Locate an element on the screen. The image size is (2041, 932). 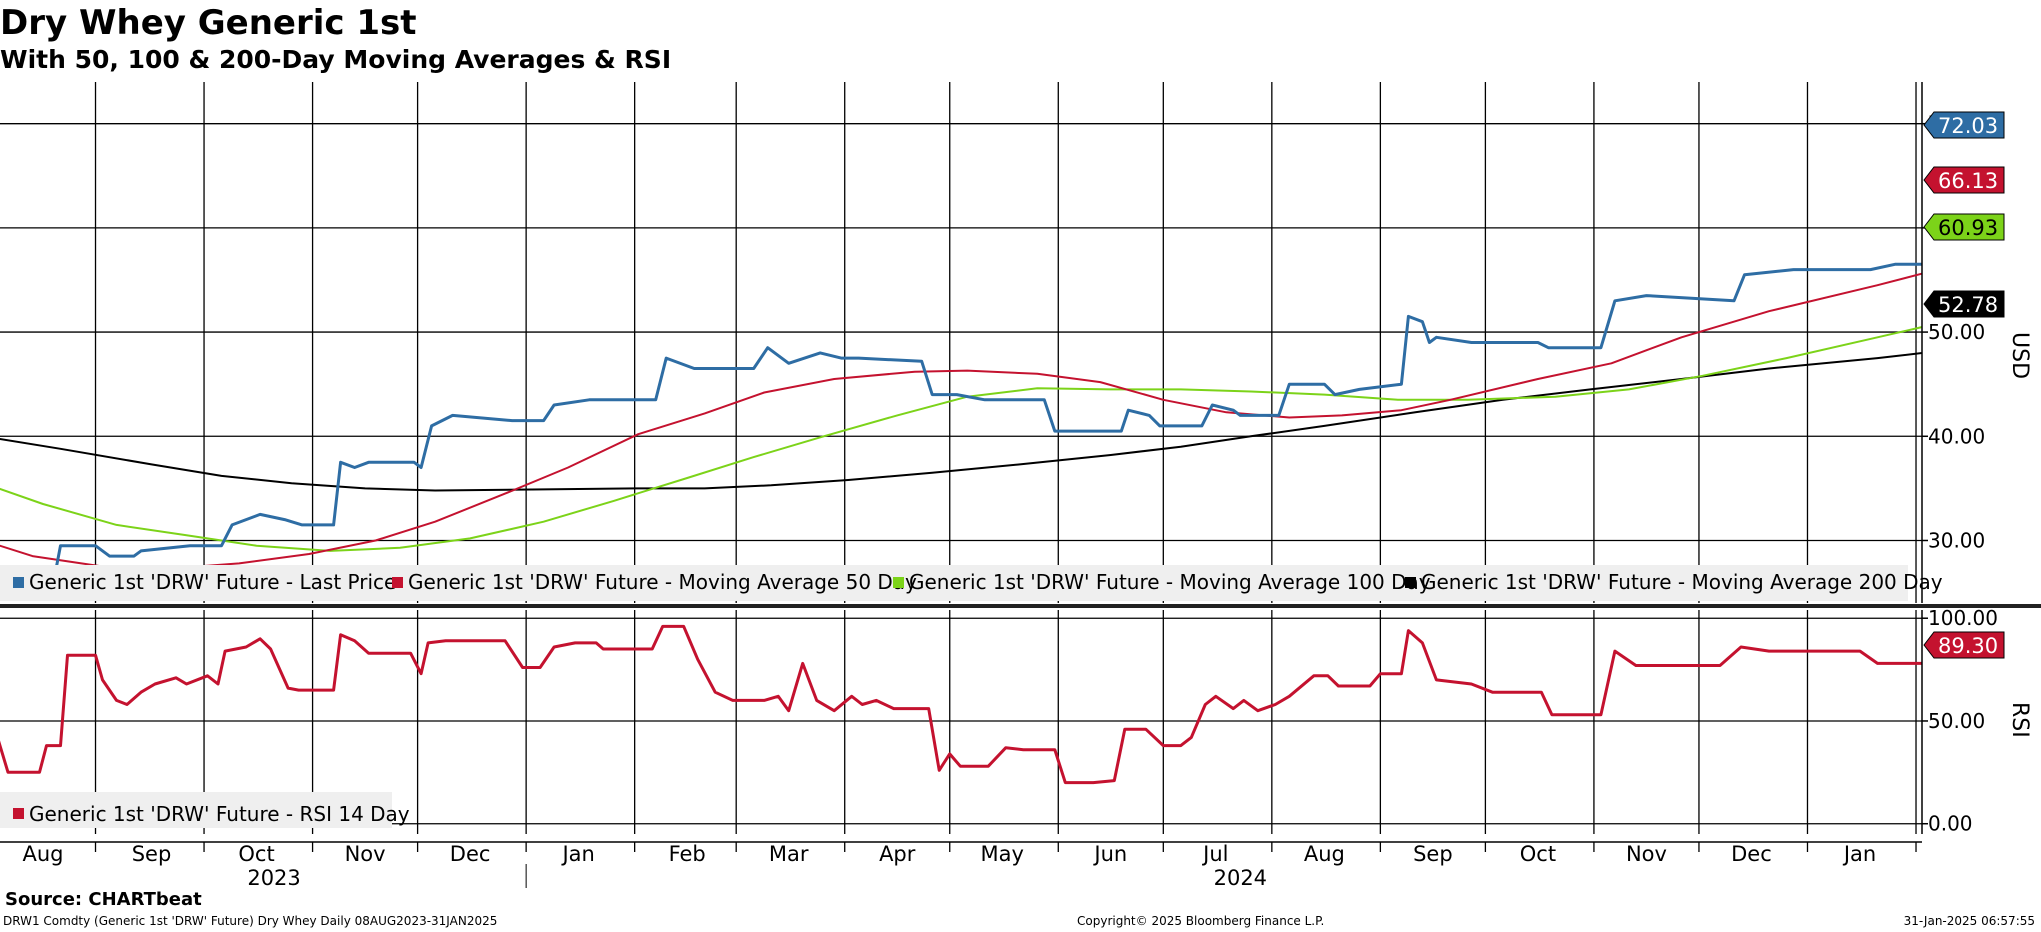
x-tick-label: Mar is located at coordinates (789, 854).